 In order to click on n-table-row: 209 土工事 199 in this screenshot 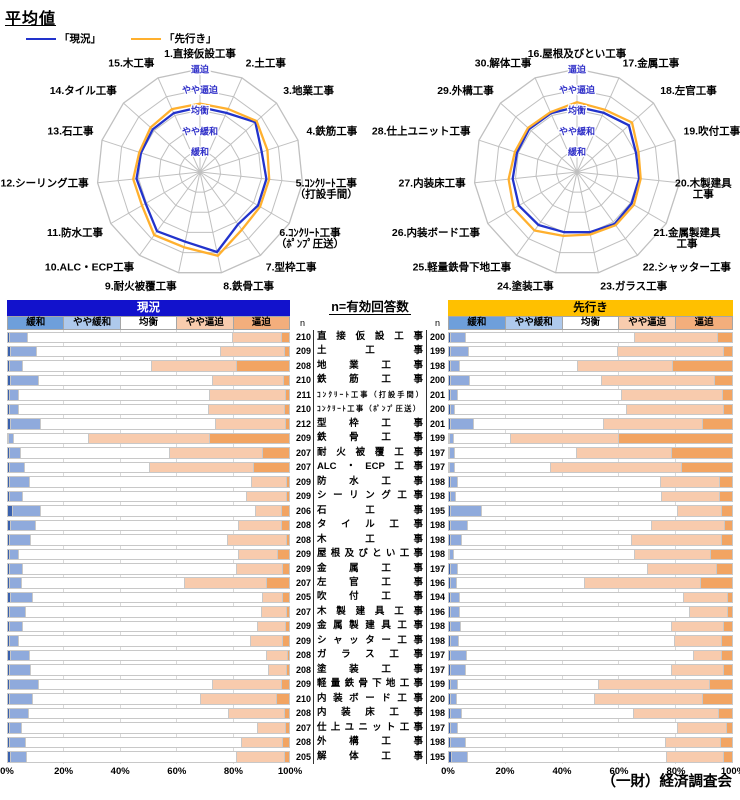, I will do `click(370, 351)`.